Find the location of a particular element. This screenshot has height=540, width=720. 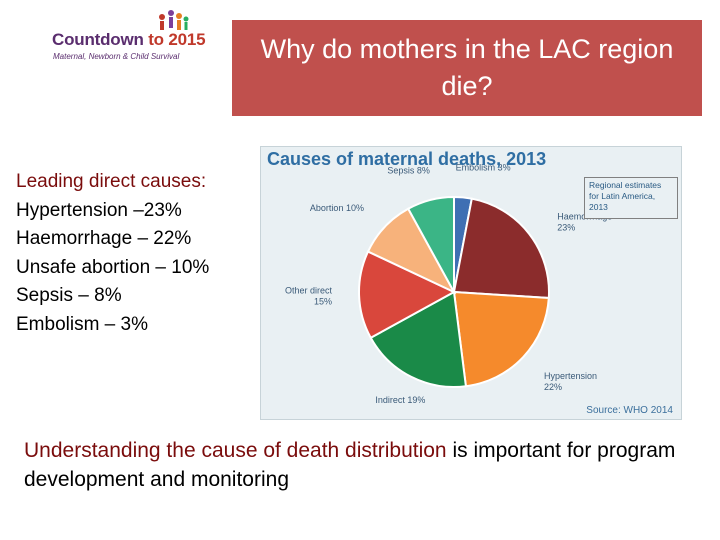

pie-slice-indirect is located at coordinates (418, 339).